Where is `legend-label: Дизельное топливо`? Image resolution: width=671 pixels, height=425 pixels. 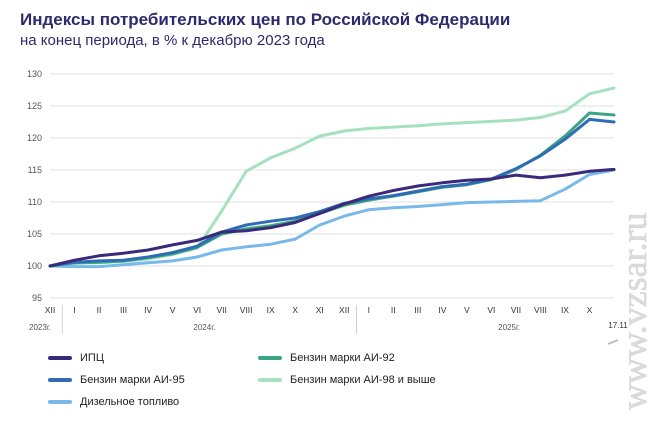 legend-label: Дизельное топливо is located at coordinates (130, 402).